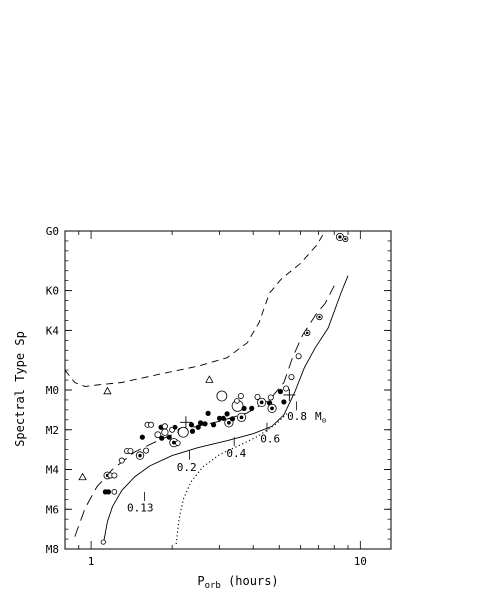  I want to click on y-tick-label: M6, so click(52, 509).